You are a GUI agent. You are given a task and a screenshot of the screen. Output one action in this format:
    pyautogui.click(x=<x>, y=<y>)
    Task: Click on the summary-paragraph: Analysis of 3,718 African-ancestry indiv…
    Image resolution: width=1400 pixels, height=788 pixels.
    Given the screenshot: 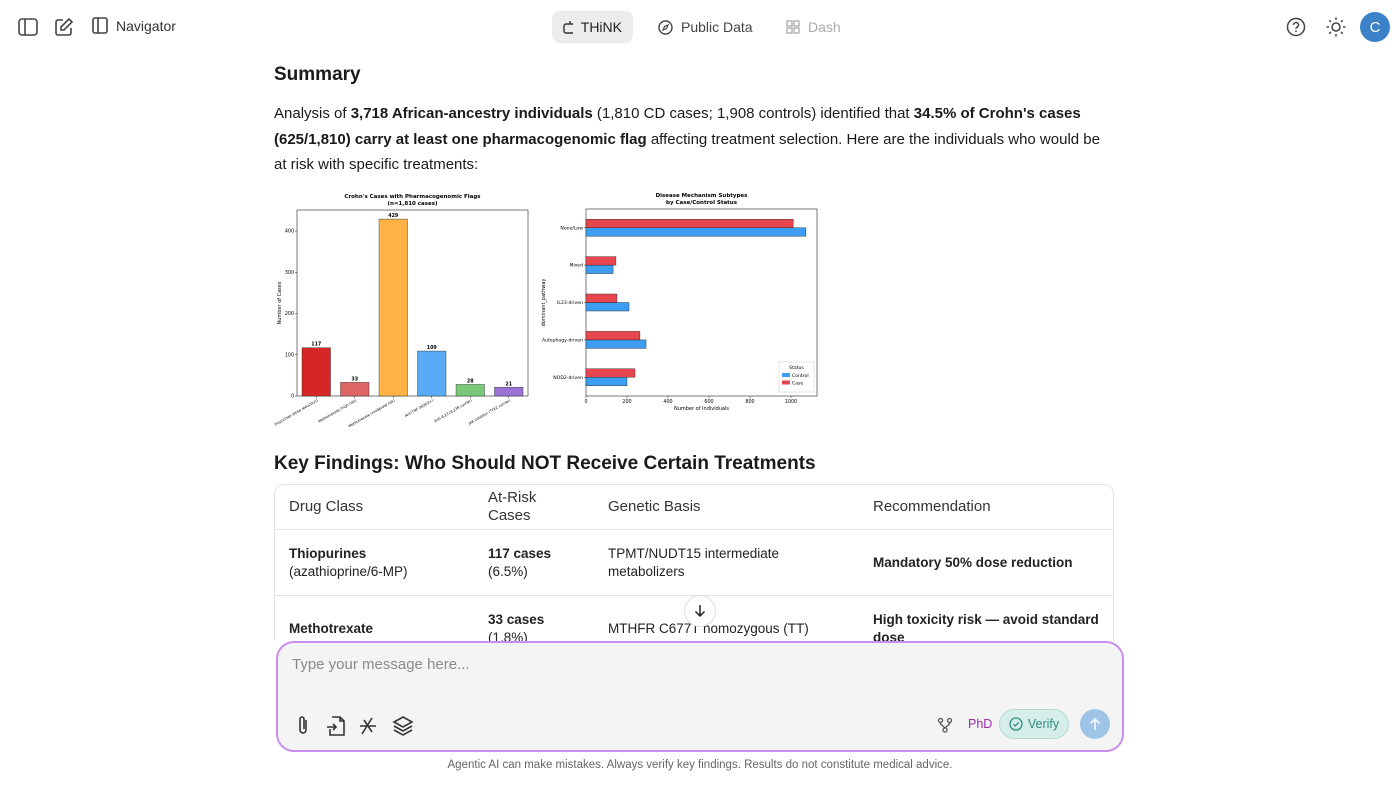 What is the action you would take?
    pyautogui.click(x=693, y=139)
    